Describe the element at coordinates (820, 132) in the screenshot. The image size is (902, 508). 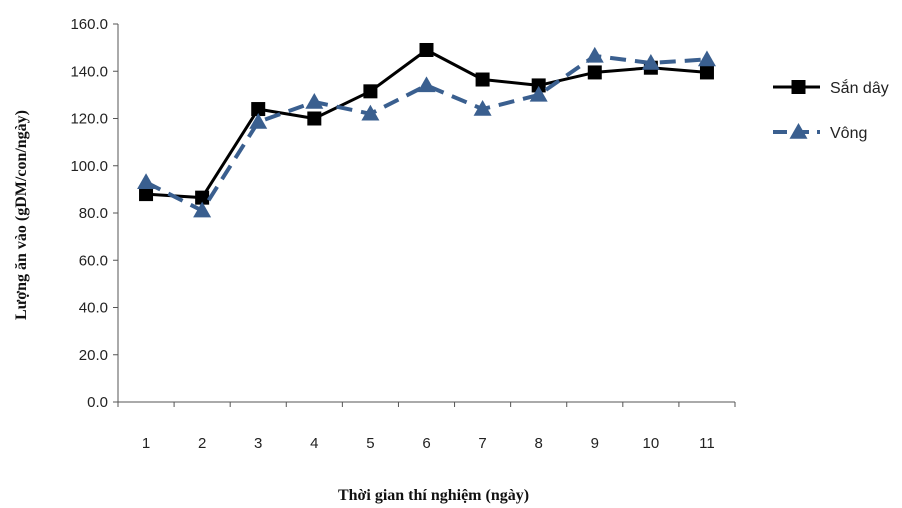
I see `legend-entry: Vông` at that location.